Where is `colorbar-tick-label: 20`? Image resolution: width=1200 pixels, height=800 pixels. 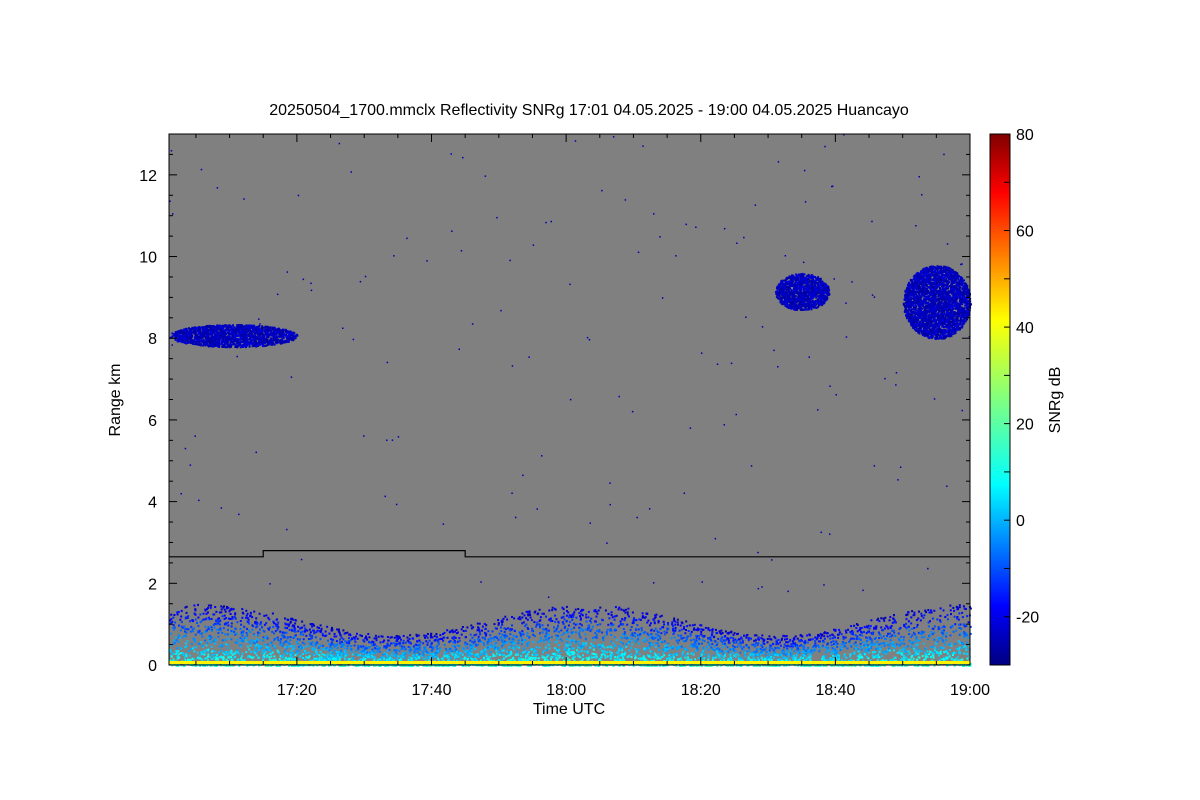 colorbar-tick-label: 20 is located at coordinates (1025, 425).